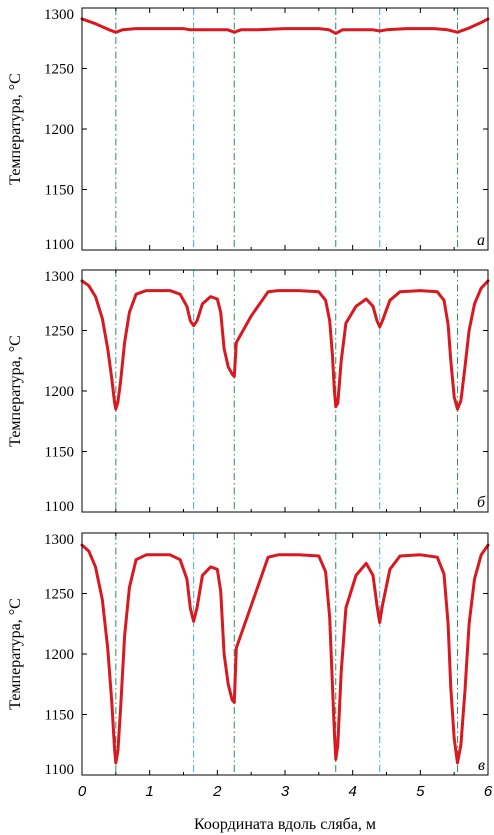  Describe the element at coordinates (59, 245) in the screenshot. I see `panel-a-ytick-label-1100: 1100` at that location.